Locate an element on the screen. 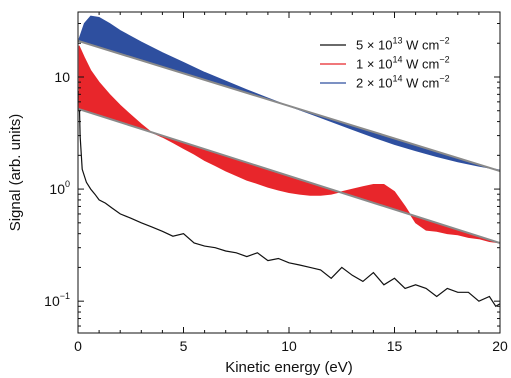 Image resolution: width=511 pixels, height=378 pixels. y-tick-label: 10 is located at coordinates (62, 77).